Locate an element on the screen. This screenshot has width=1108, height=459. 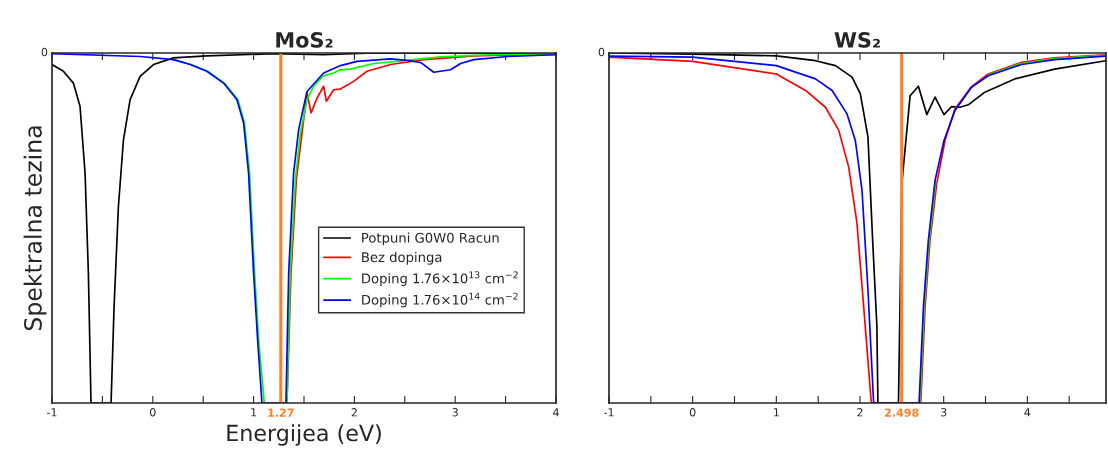
legend-label: Doping 1.76×10$^{14}$ cm$^{−2}$ is located at coordinates (440, 300).